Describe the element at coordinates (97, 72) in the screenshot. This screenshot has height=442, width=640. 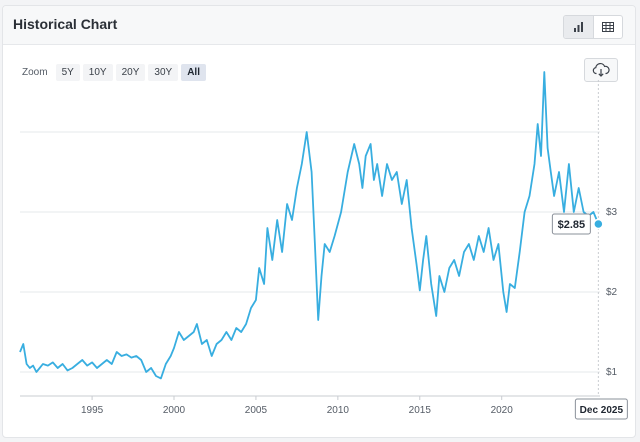
I see `zoom-10y-button: 10Y` at that location.